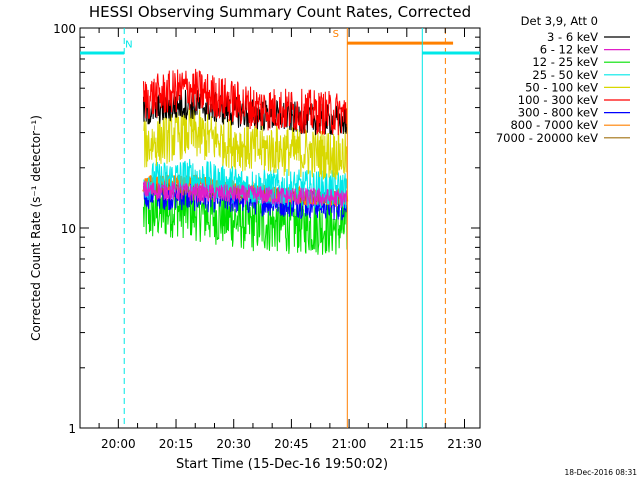 The width and height of the screenshot is (640, 480). What do you see at coordinates (558, 113) in the screenshot?
I see `legend-entry-label: 300 - 800 keV` at bounding box center [558, 113].